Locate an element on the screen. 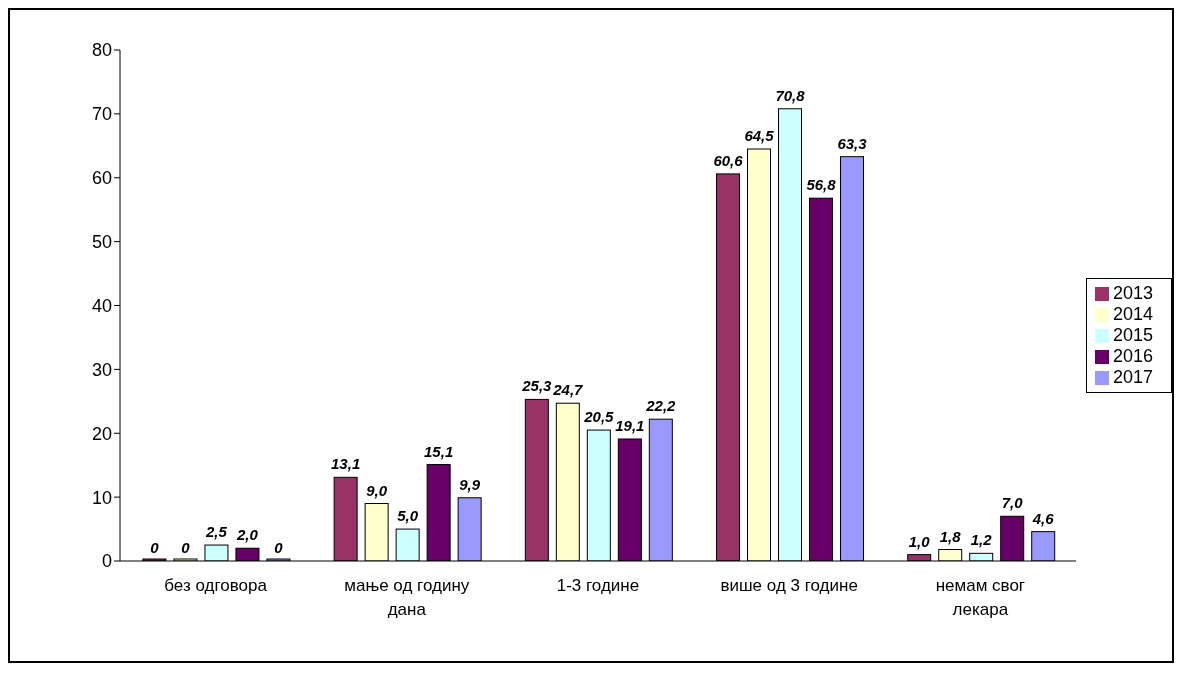 The image size is (1184, 673). y-tick-label: 30 is located at coordinates (101, 369).